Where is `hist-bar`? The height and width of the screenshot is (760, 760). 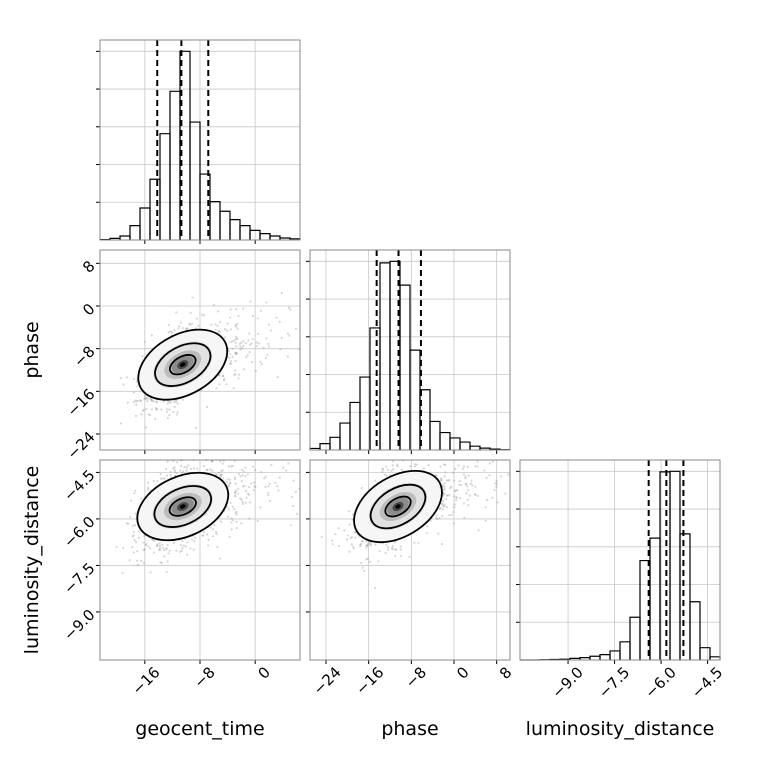 hist-bar is located at coordinates (635, 638).